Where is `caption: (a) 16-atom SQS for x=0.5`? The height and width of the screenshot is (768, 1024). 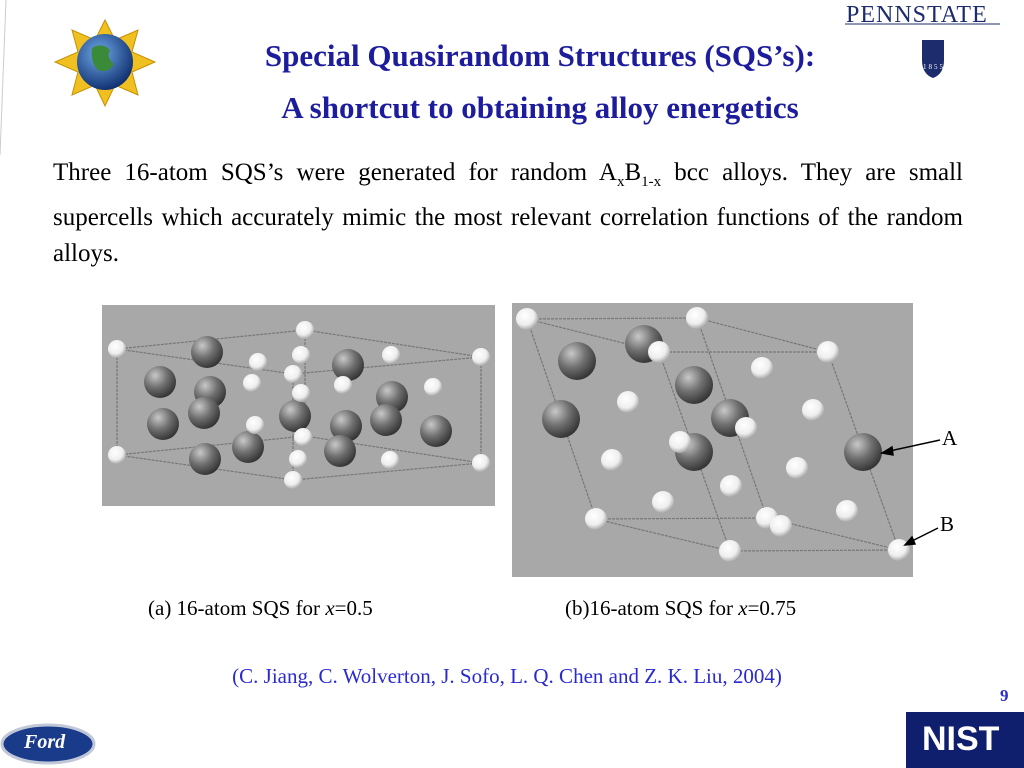
caption: (a) 16-atom SQS for x=0.5 is located at coordinates (260, 608).